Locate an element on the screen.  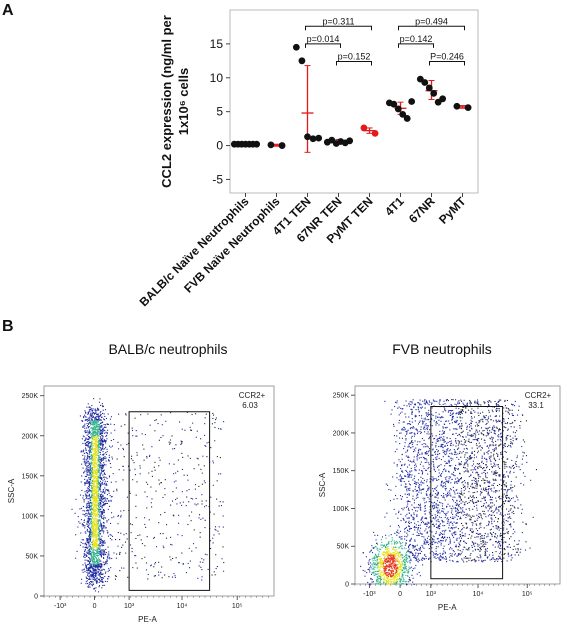
x-tick-label: 0 is located at coordinates (95, 606).